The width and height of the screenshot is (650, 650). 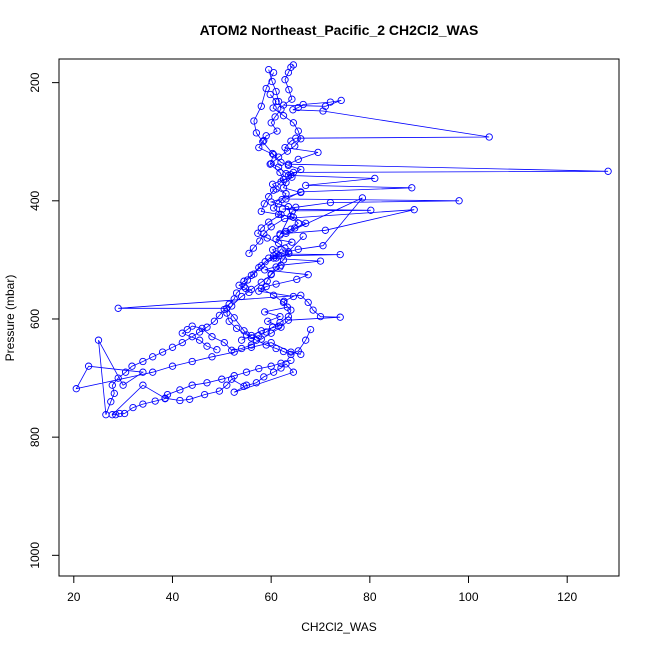 I want to click on y-tick-label: 400, so click(x=35, y=200).